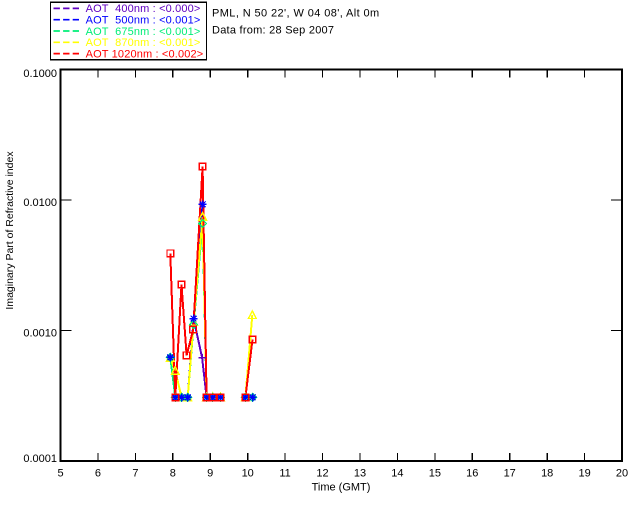 The width and height of the screenshot is (640, 512). What do you see at coordinates (98, 474) in the screenshot?
I see `svg-text: 6` at bounding box center [98, 474].